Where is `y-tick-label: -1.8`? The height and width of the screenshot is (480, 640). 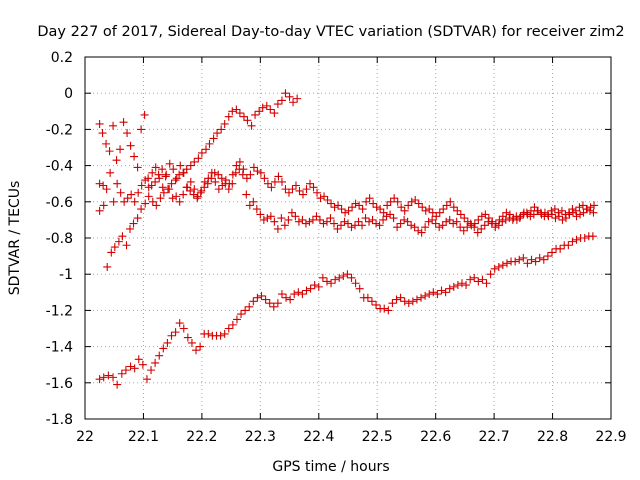 y-tick-label: -1.8 is located at coordinates (59, 420).